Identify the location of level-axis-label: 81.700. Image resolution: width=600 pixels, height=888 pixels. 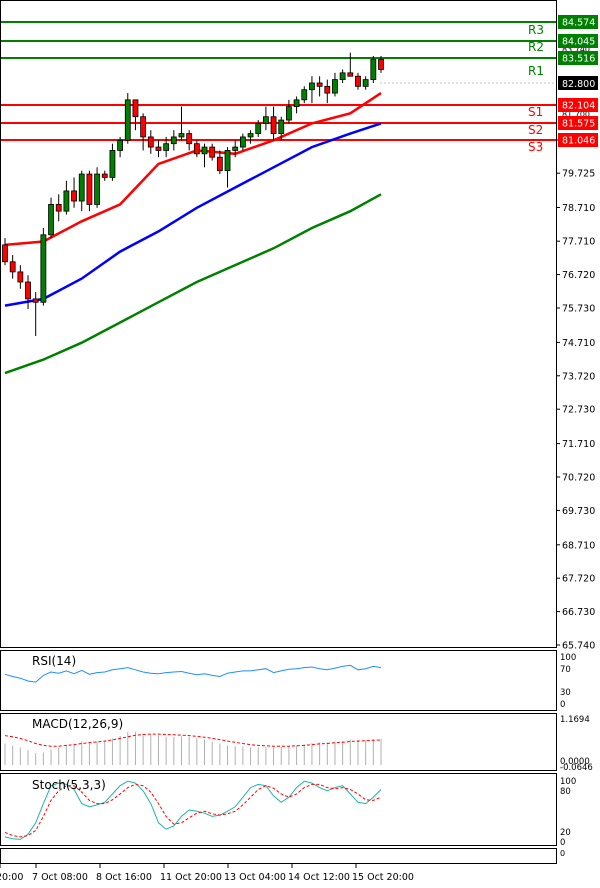
(576, 114).